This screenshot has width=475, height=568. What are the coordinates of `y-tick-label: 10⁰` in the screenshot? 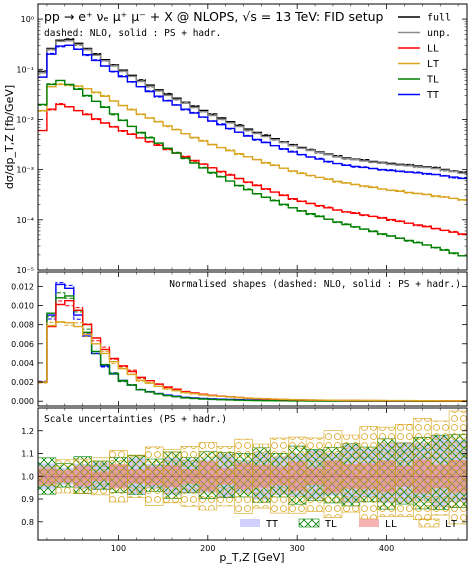 It's located at (27, 19).